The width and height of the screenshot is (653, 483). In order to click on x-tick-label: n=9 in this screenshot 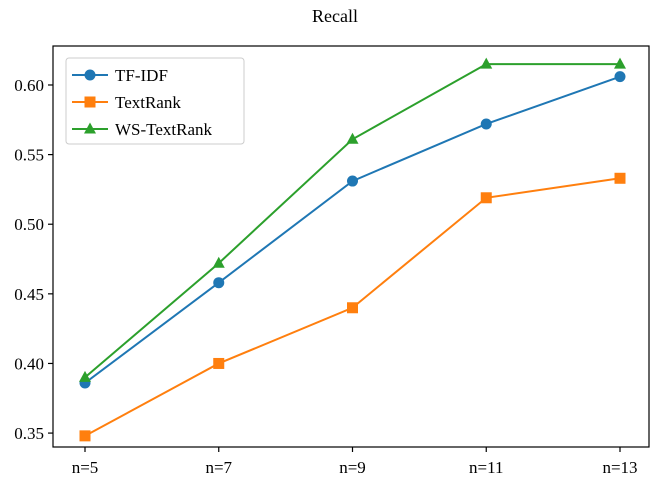, I will do `click(352, 467)`.